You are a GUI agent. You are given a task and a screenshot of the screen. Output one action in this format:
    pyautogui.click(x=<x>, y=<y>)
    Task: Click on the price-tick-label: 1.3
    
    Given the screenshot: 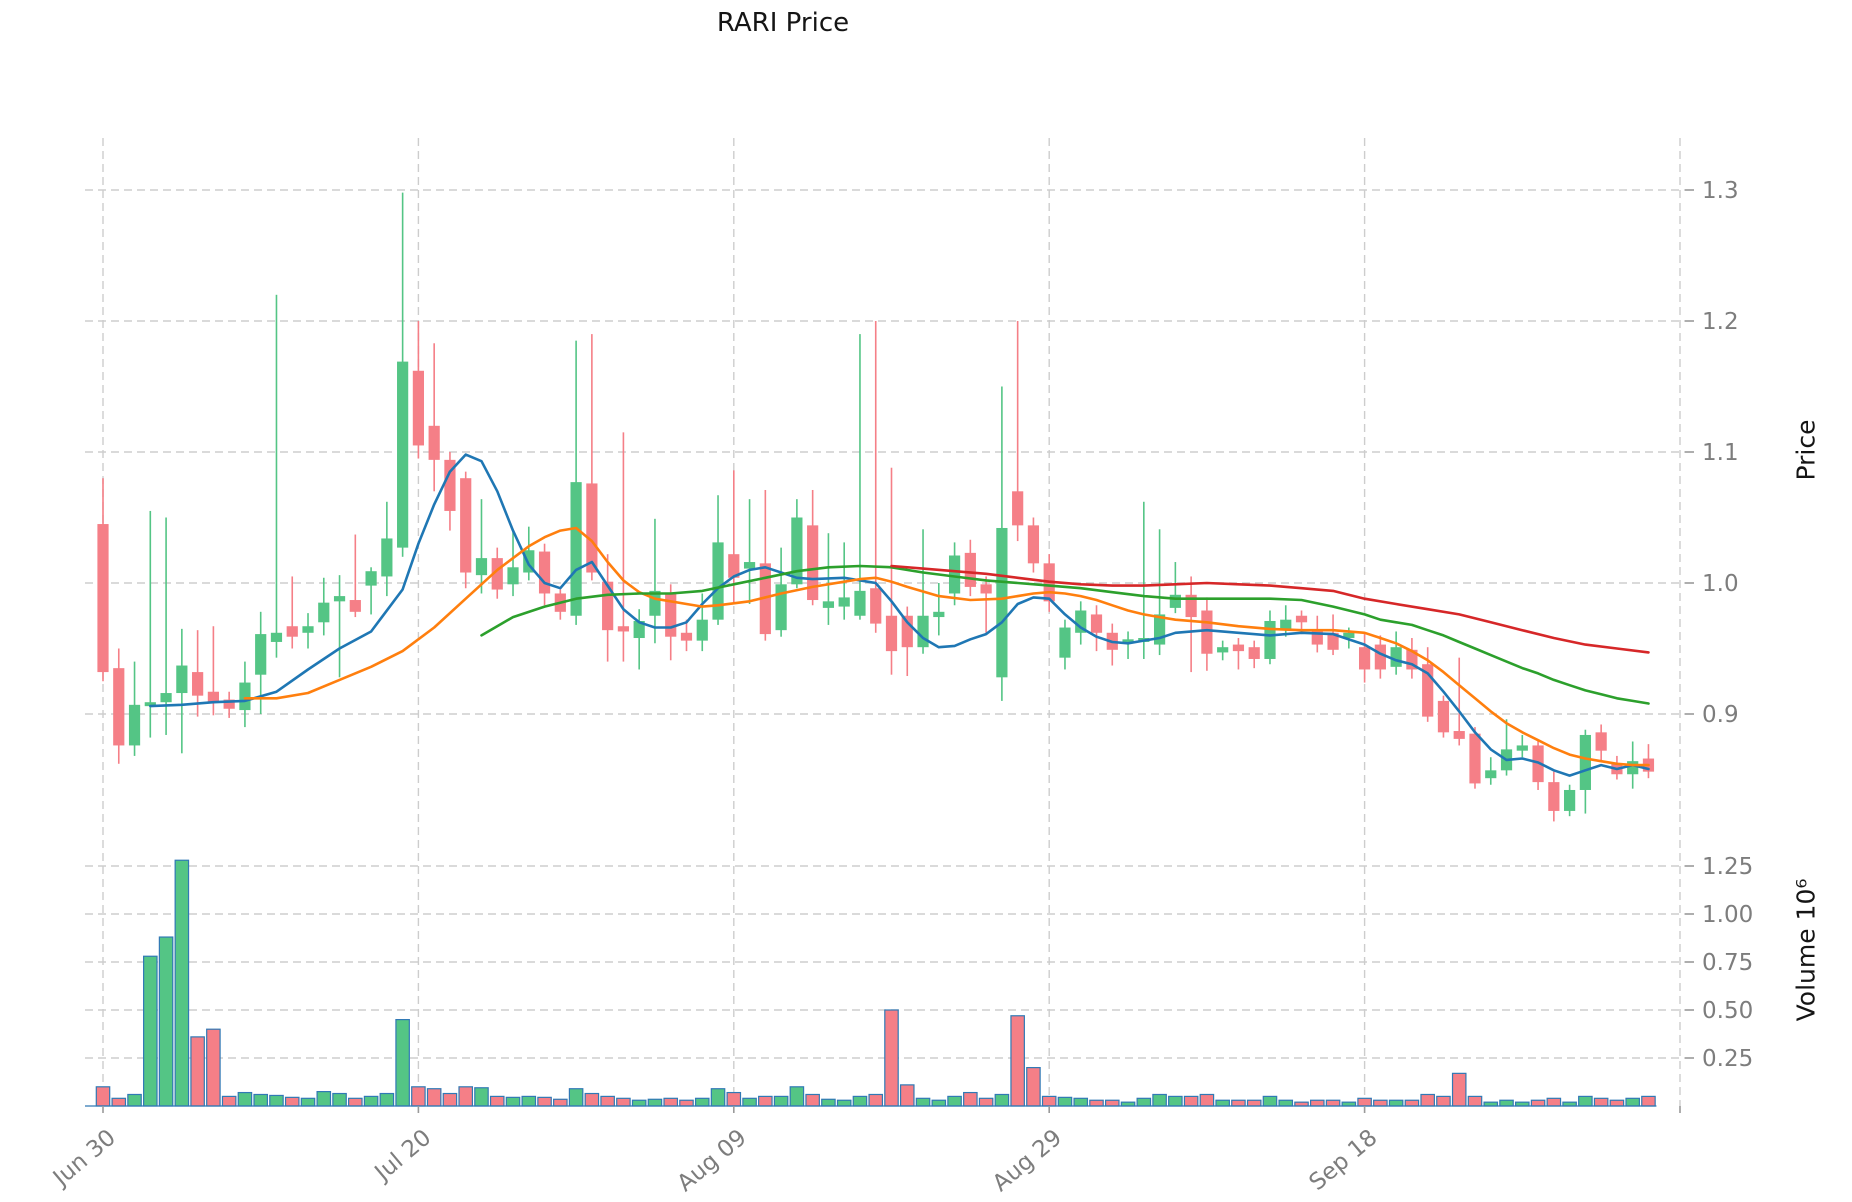 What is the action you would take?
    pyautogui.click(x=1720, y=191)
    